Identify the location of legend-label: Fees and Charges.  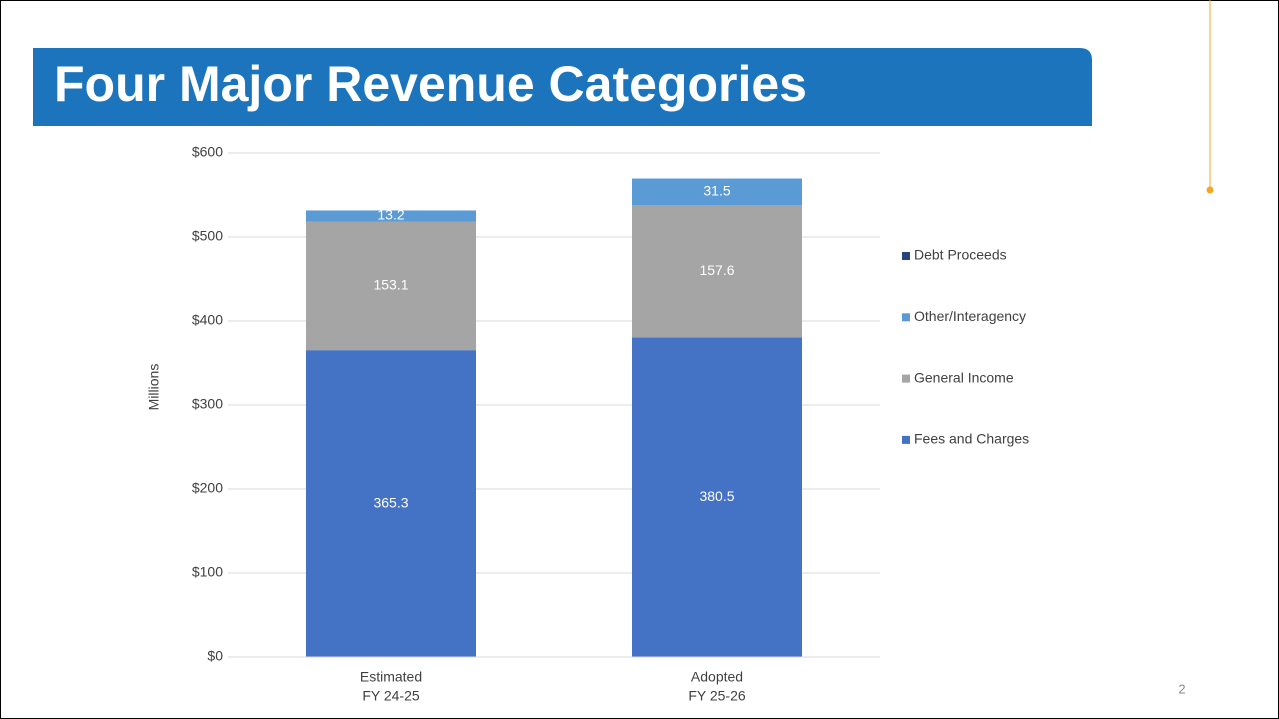
(971, 439).